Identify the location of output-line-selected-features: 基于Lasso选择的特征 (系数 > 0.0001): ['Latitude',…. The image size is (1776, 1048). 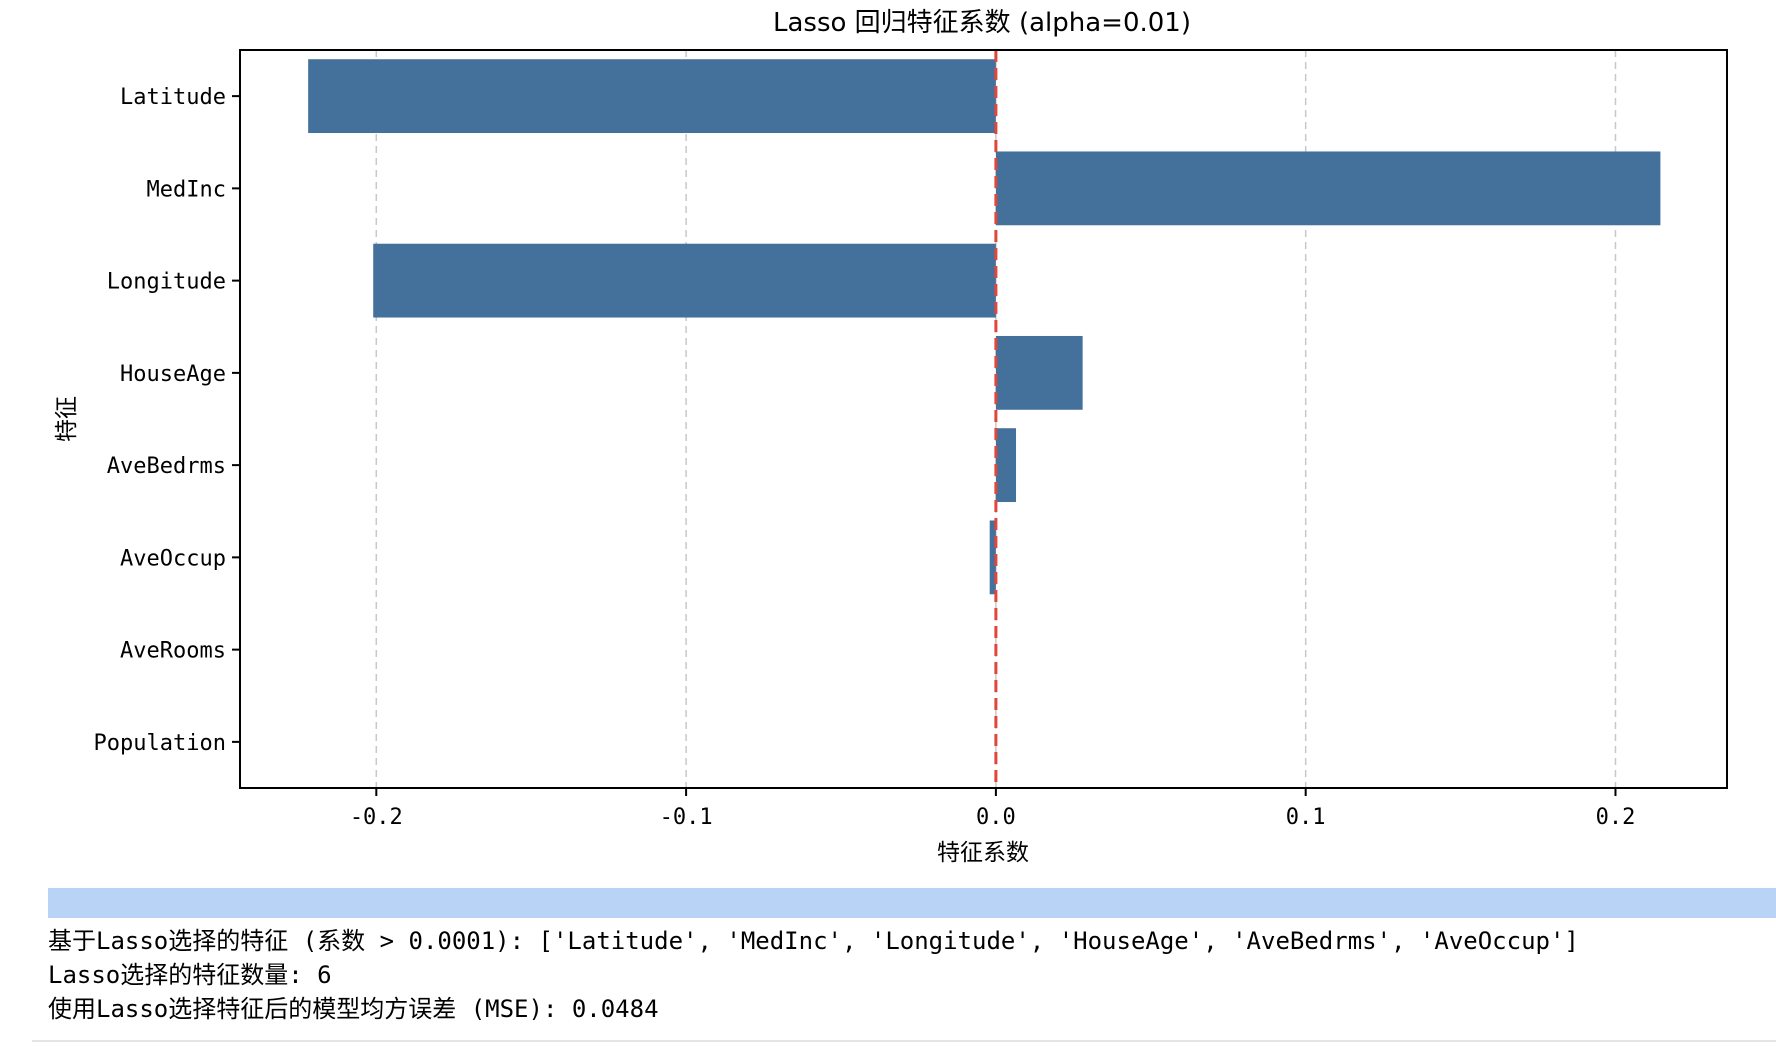
(813, 941).